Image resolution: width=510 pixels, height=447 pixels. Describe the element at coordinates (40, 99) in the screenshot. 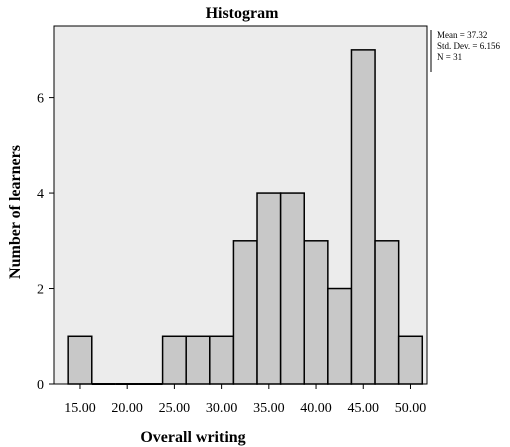

I see `y-tick-label: 6` at that location.